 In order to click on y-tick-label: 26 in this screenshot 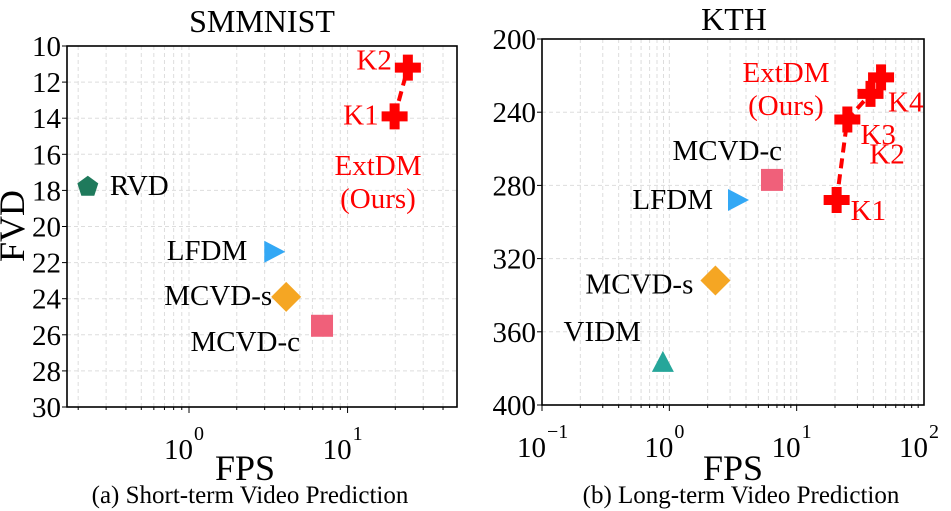, I will do `click(46, 336)`.